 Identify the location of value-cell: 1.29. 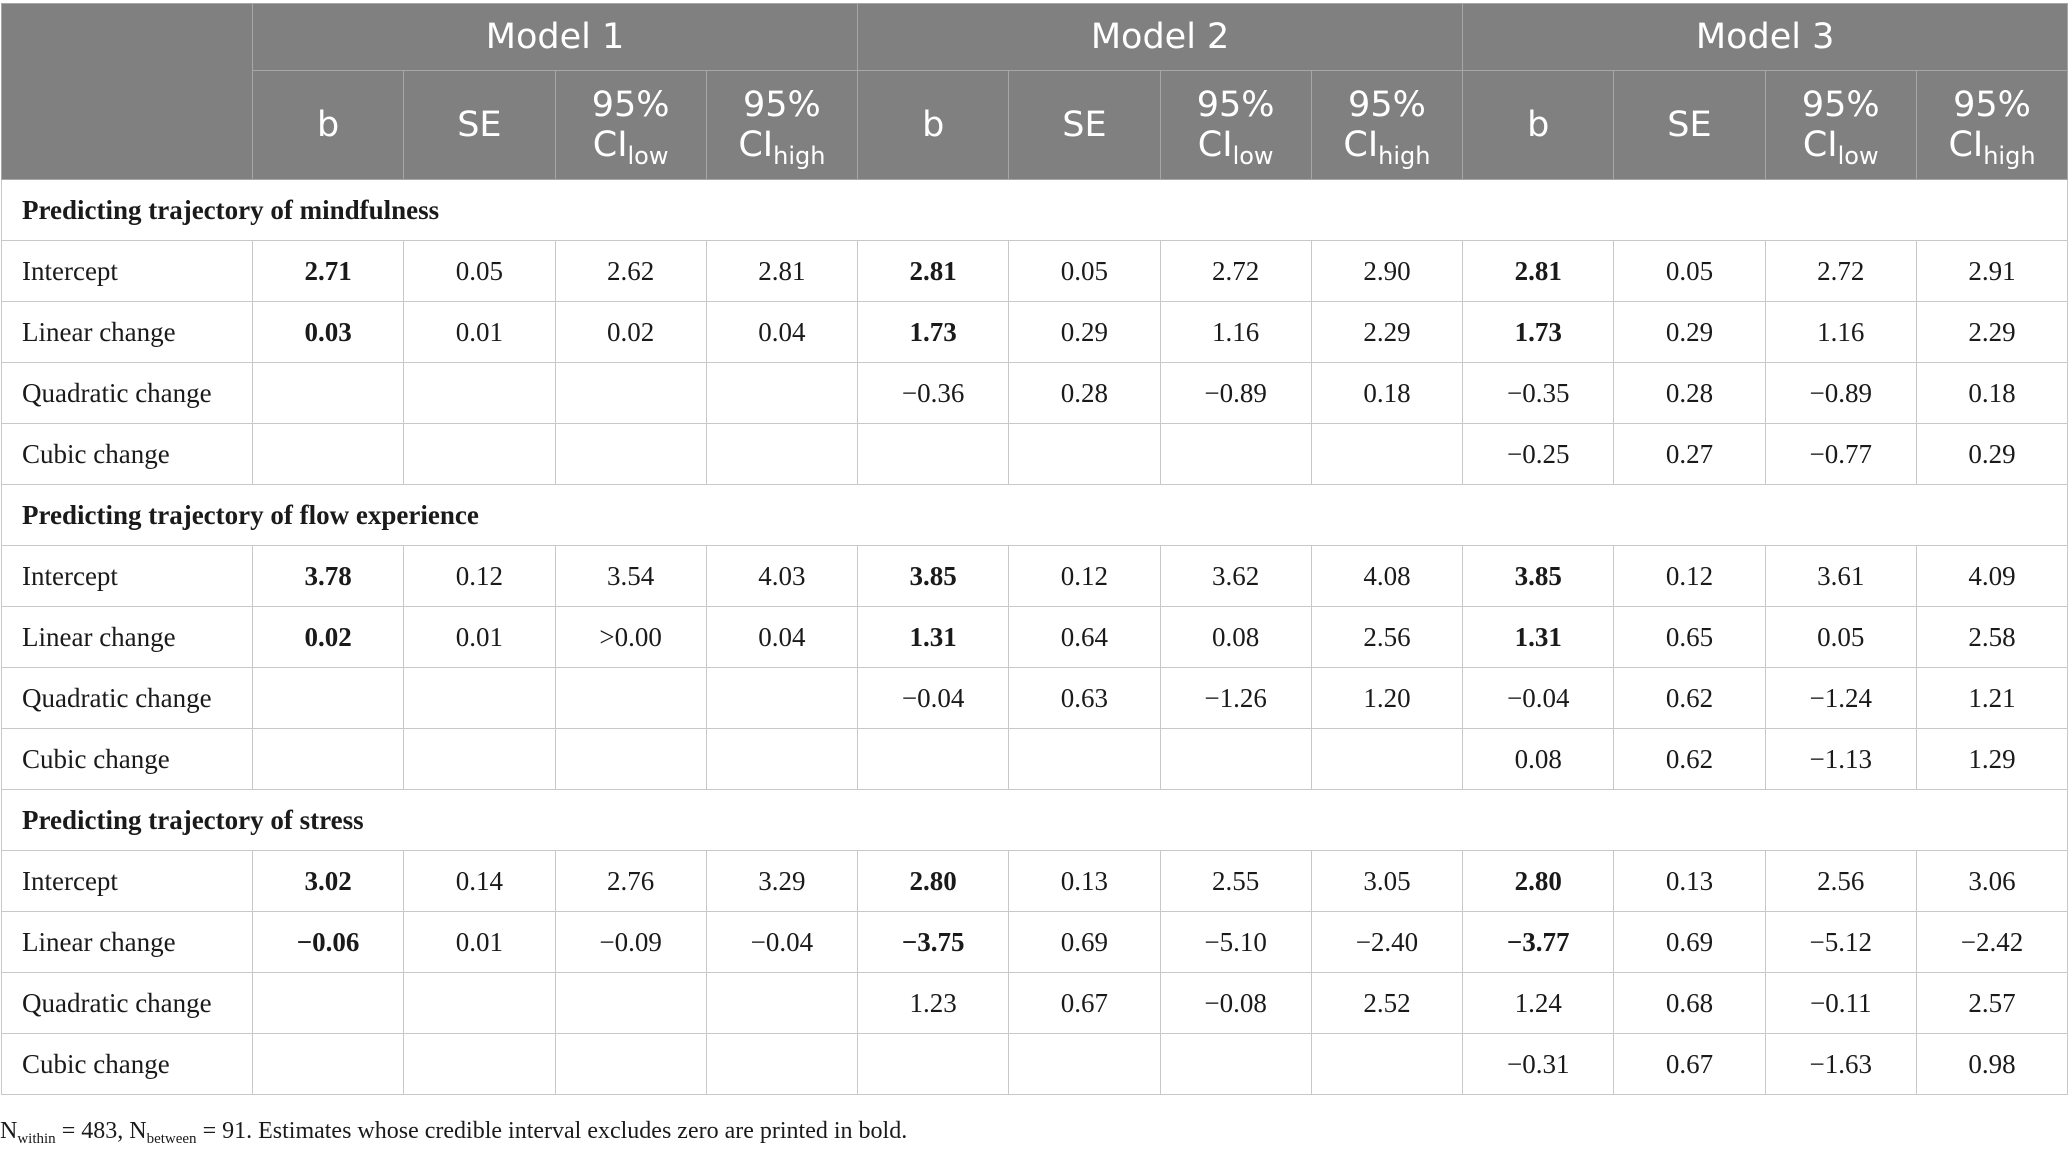
(1991, 759).